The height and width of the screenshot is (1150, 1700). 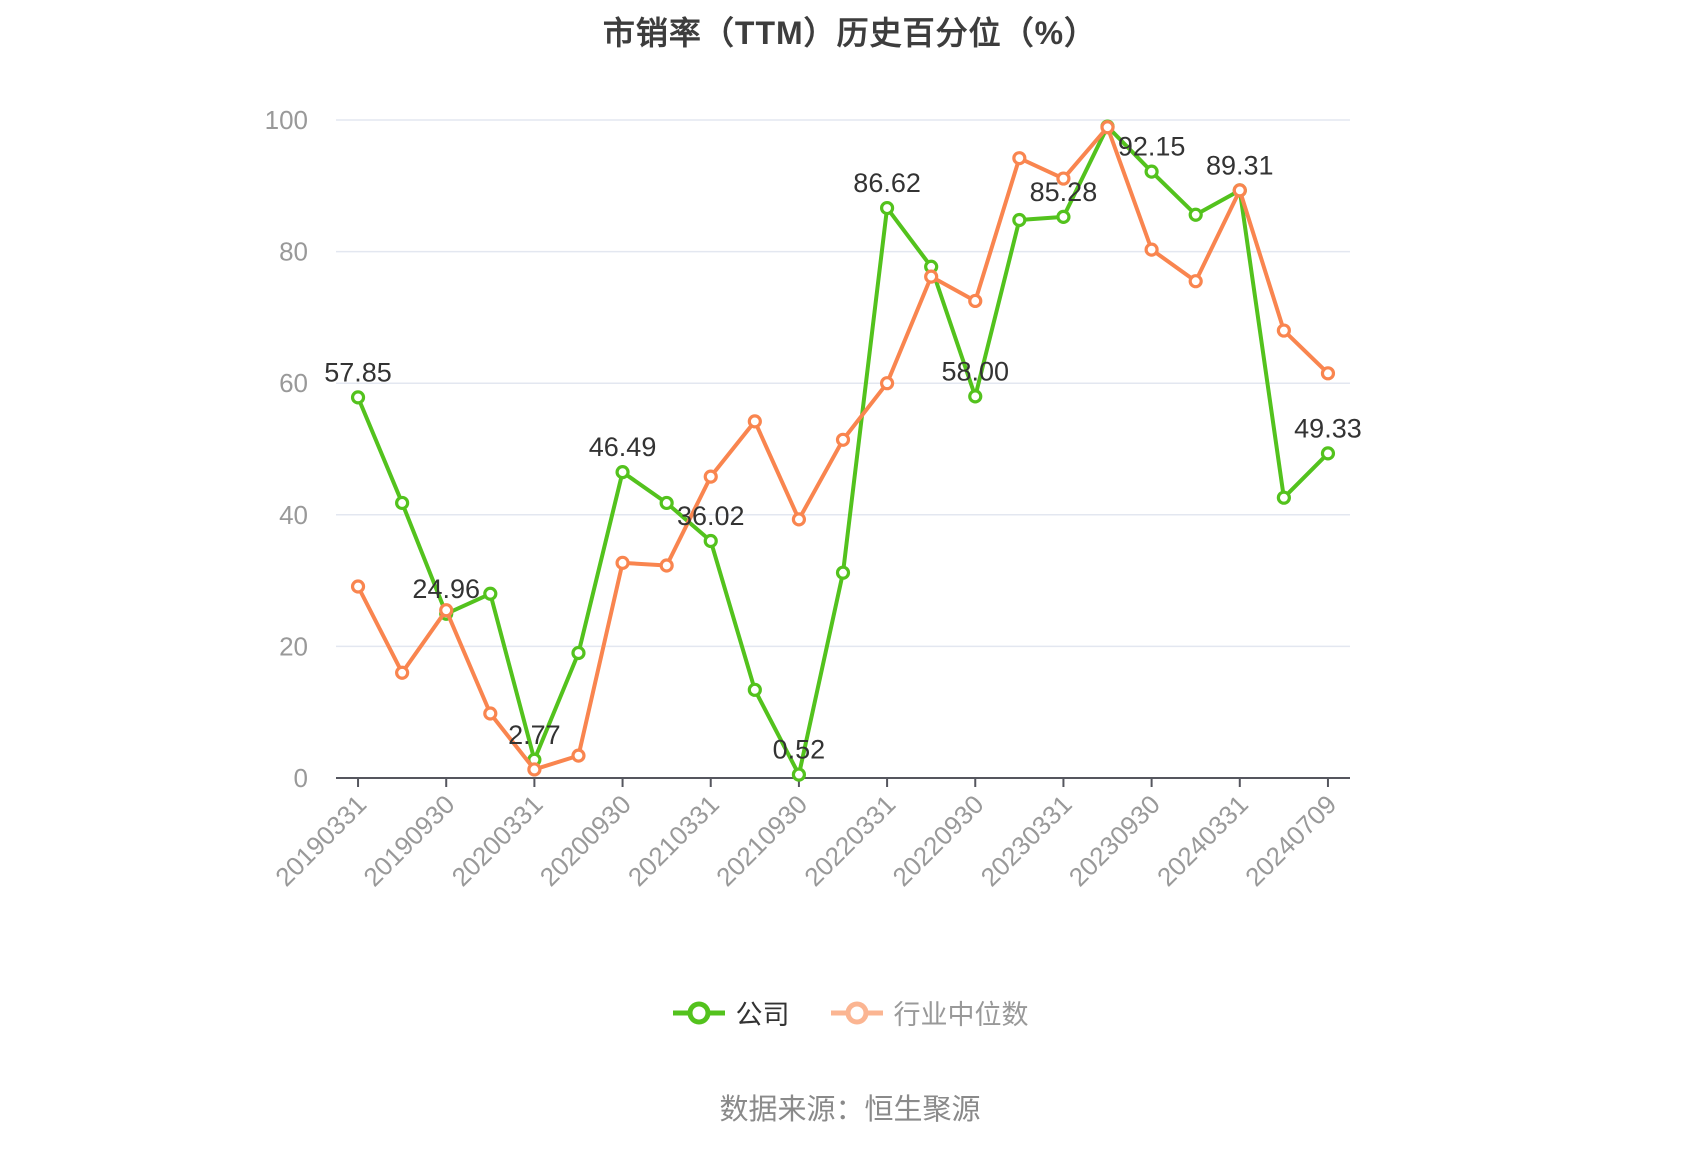 I want to click on industry-median-legend-icon, so click(x=856, y=1012).